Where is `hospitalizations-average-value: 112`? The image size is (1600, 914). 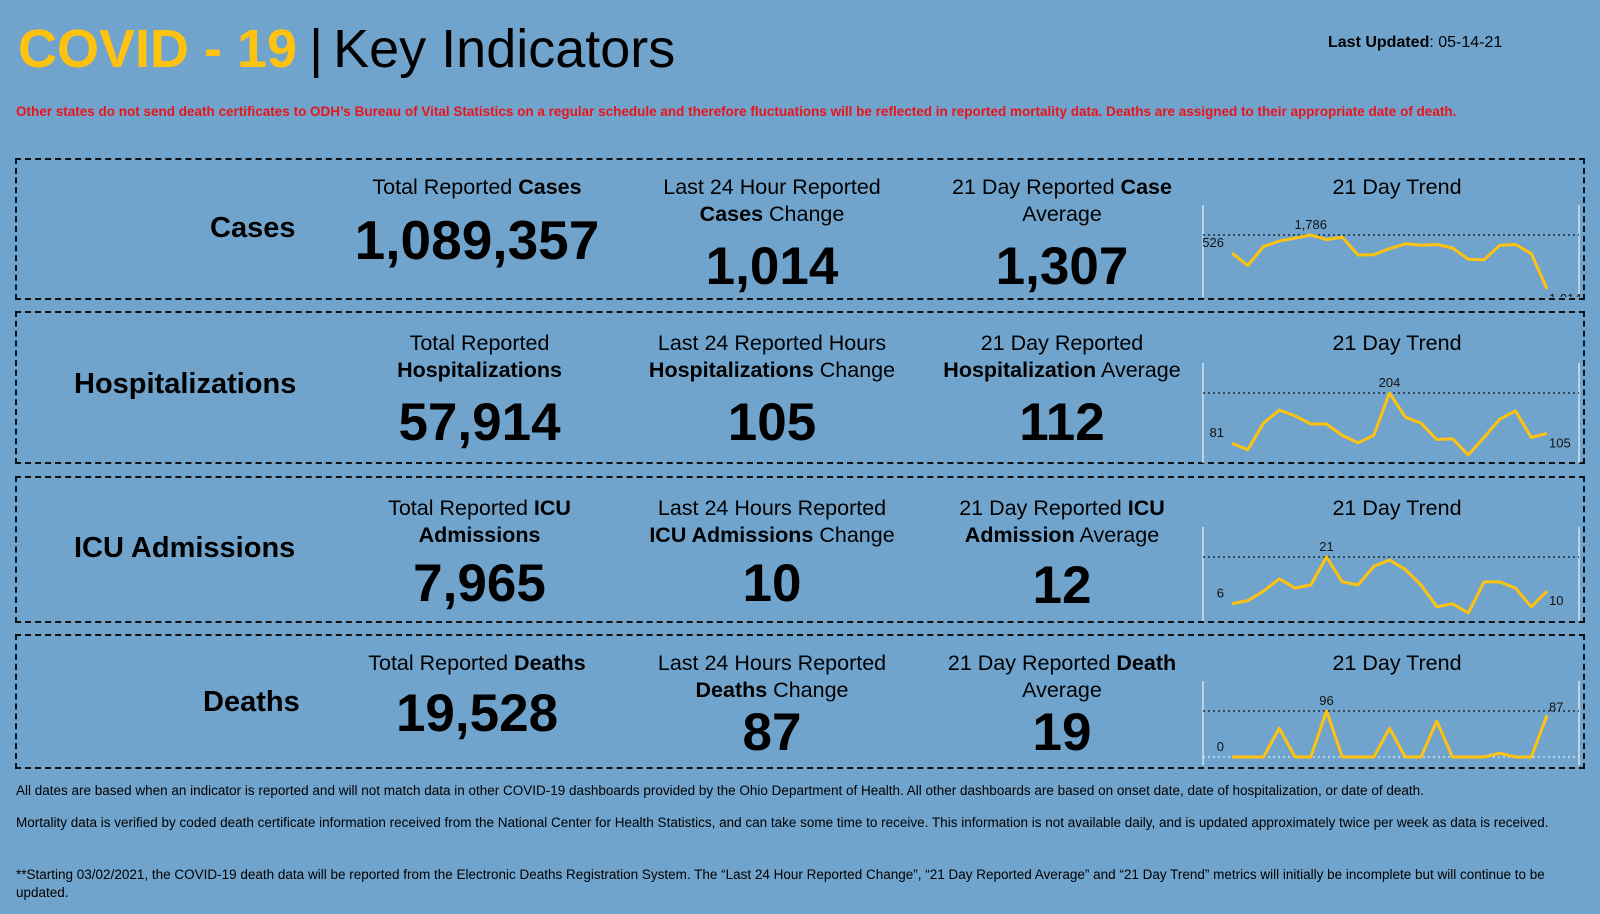
hospitalizations-average-value: 112 is located at coordinates (1062, 422).